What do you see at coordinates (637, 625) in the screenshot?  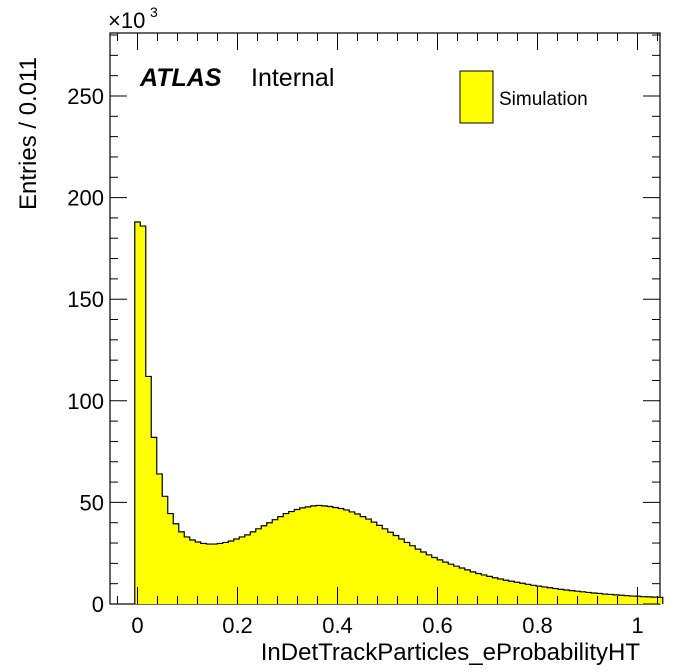 I see `x-tick-label: 1` at bounding box center [637, 625].